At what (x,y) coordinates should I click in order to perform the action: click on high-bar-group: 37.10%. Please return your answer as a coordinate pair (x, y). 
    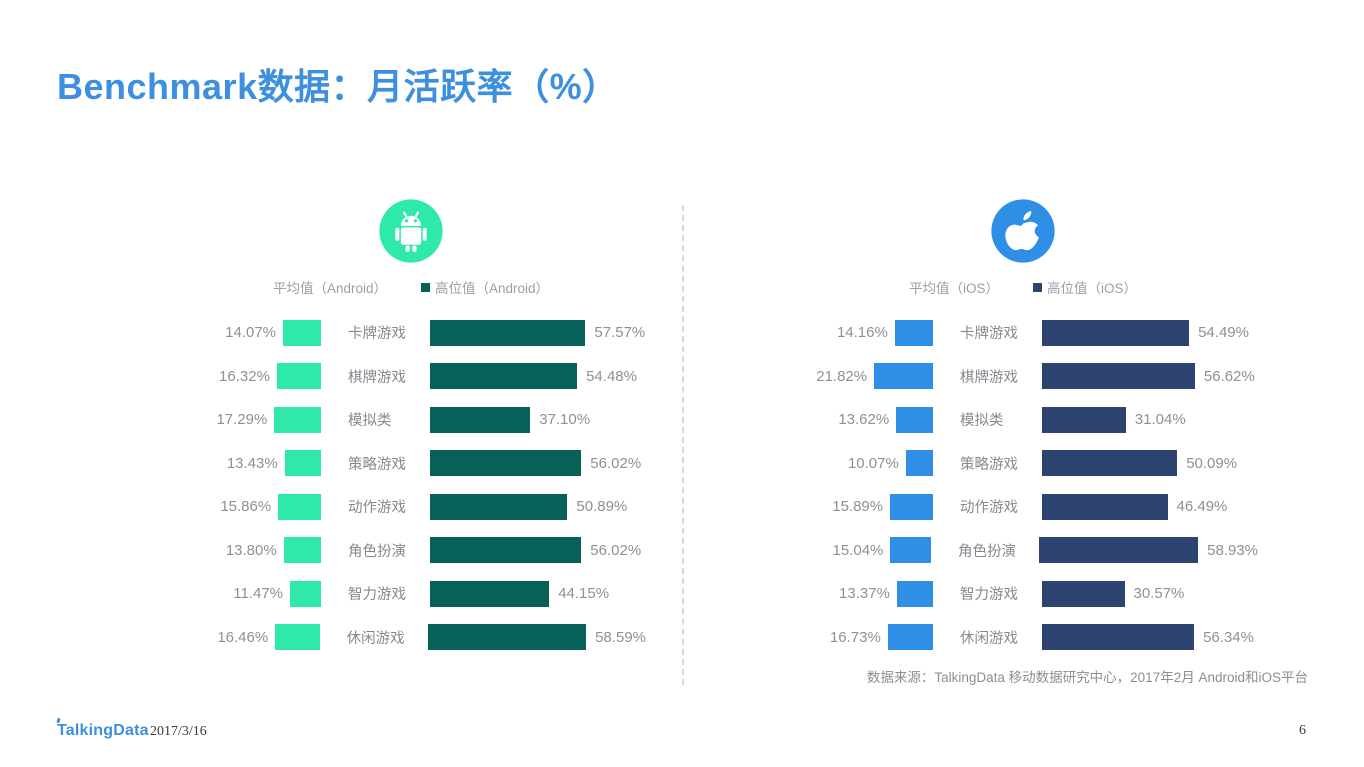
    Looking at the image, I should click on (510, 419).